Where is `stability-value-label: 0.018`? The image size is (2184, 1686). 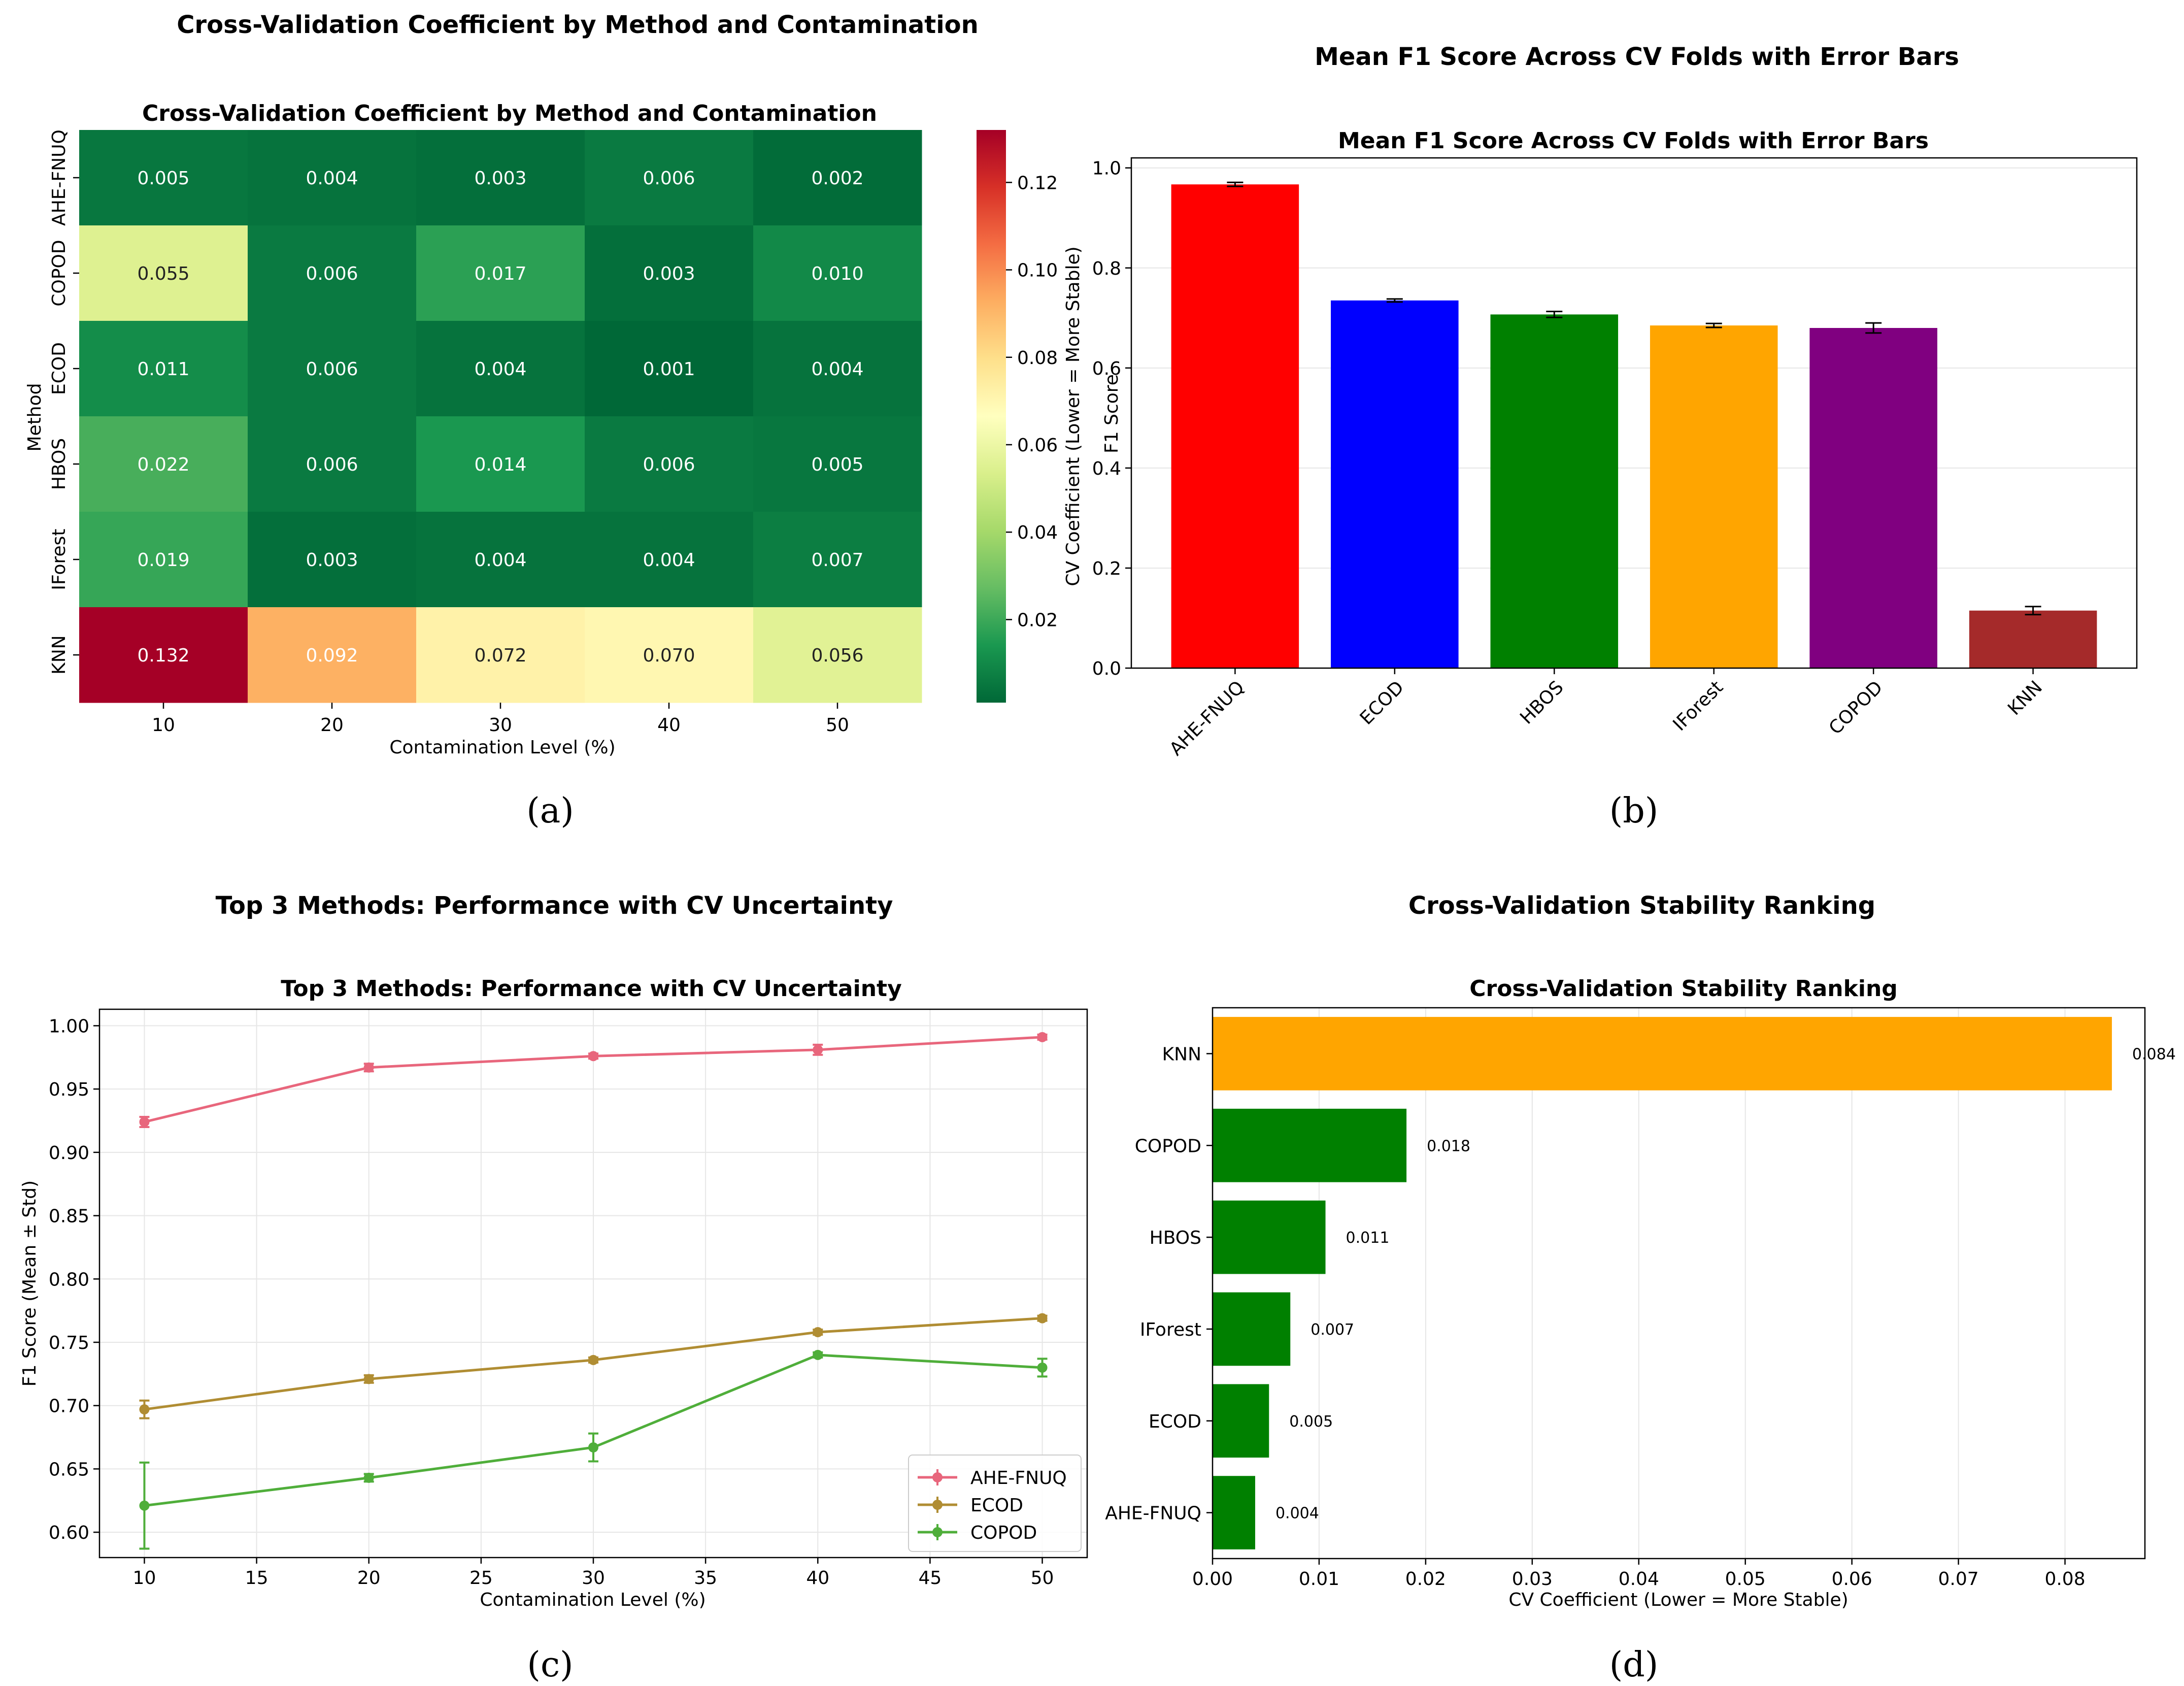 stability-value-label: 0.018 is located at coordinates (1448, 1146).